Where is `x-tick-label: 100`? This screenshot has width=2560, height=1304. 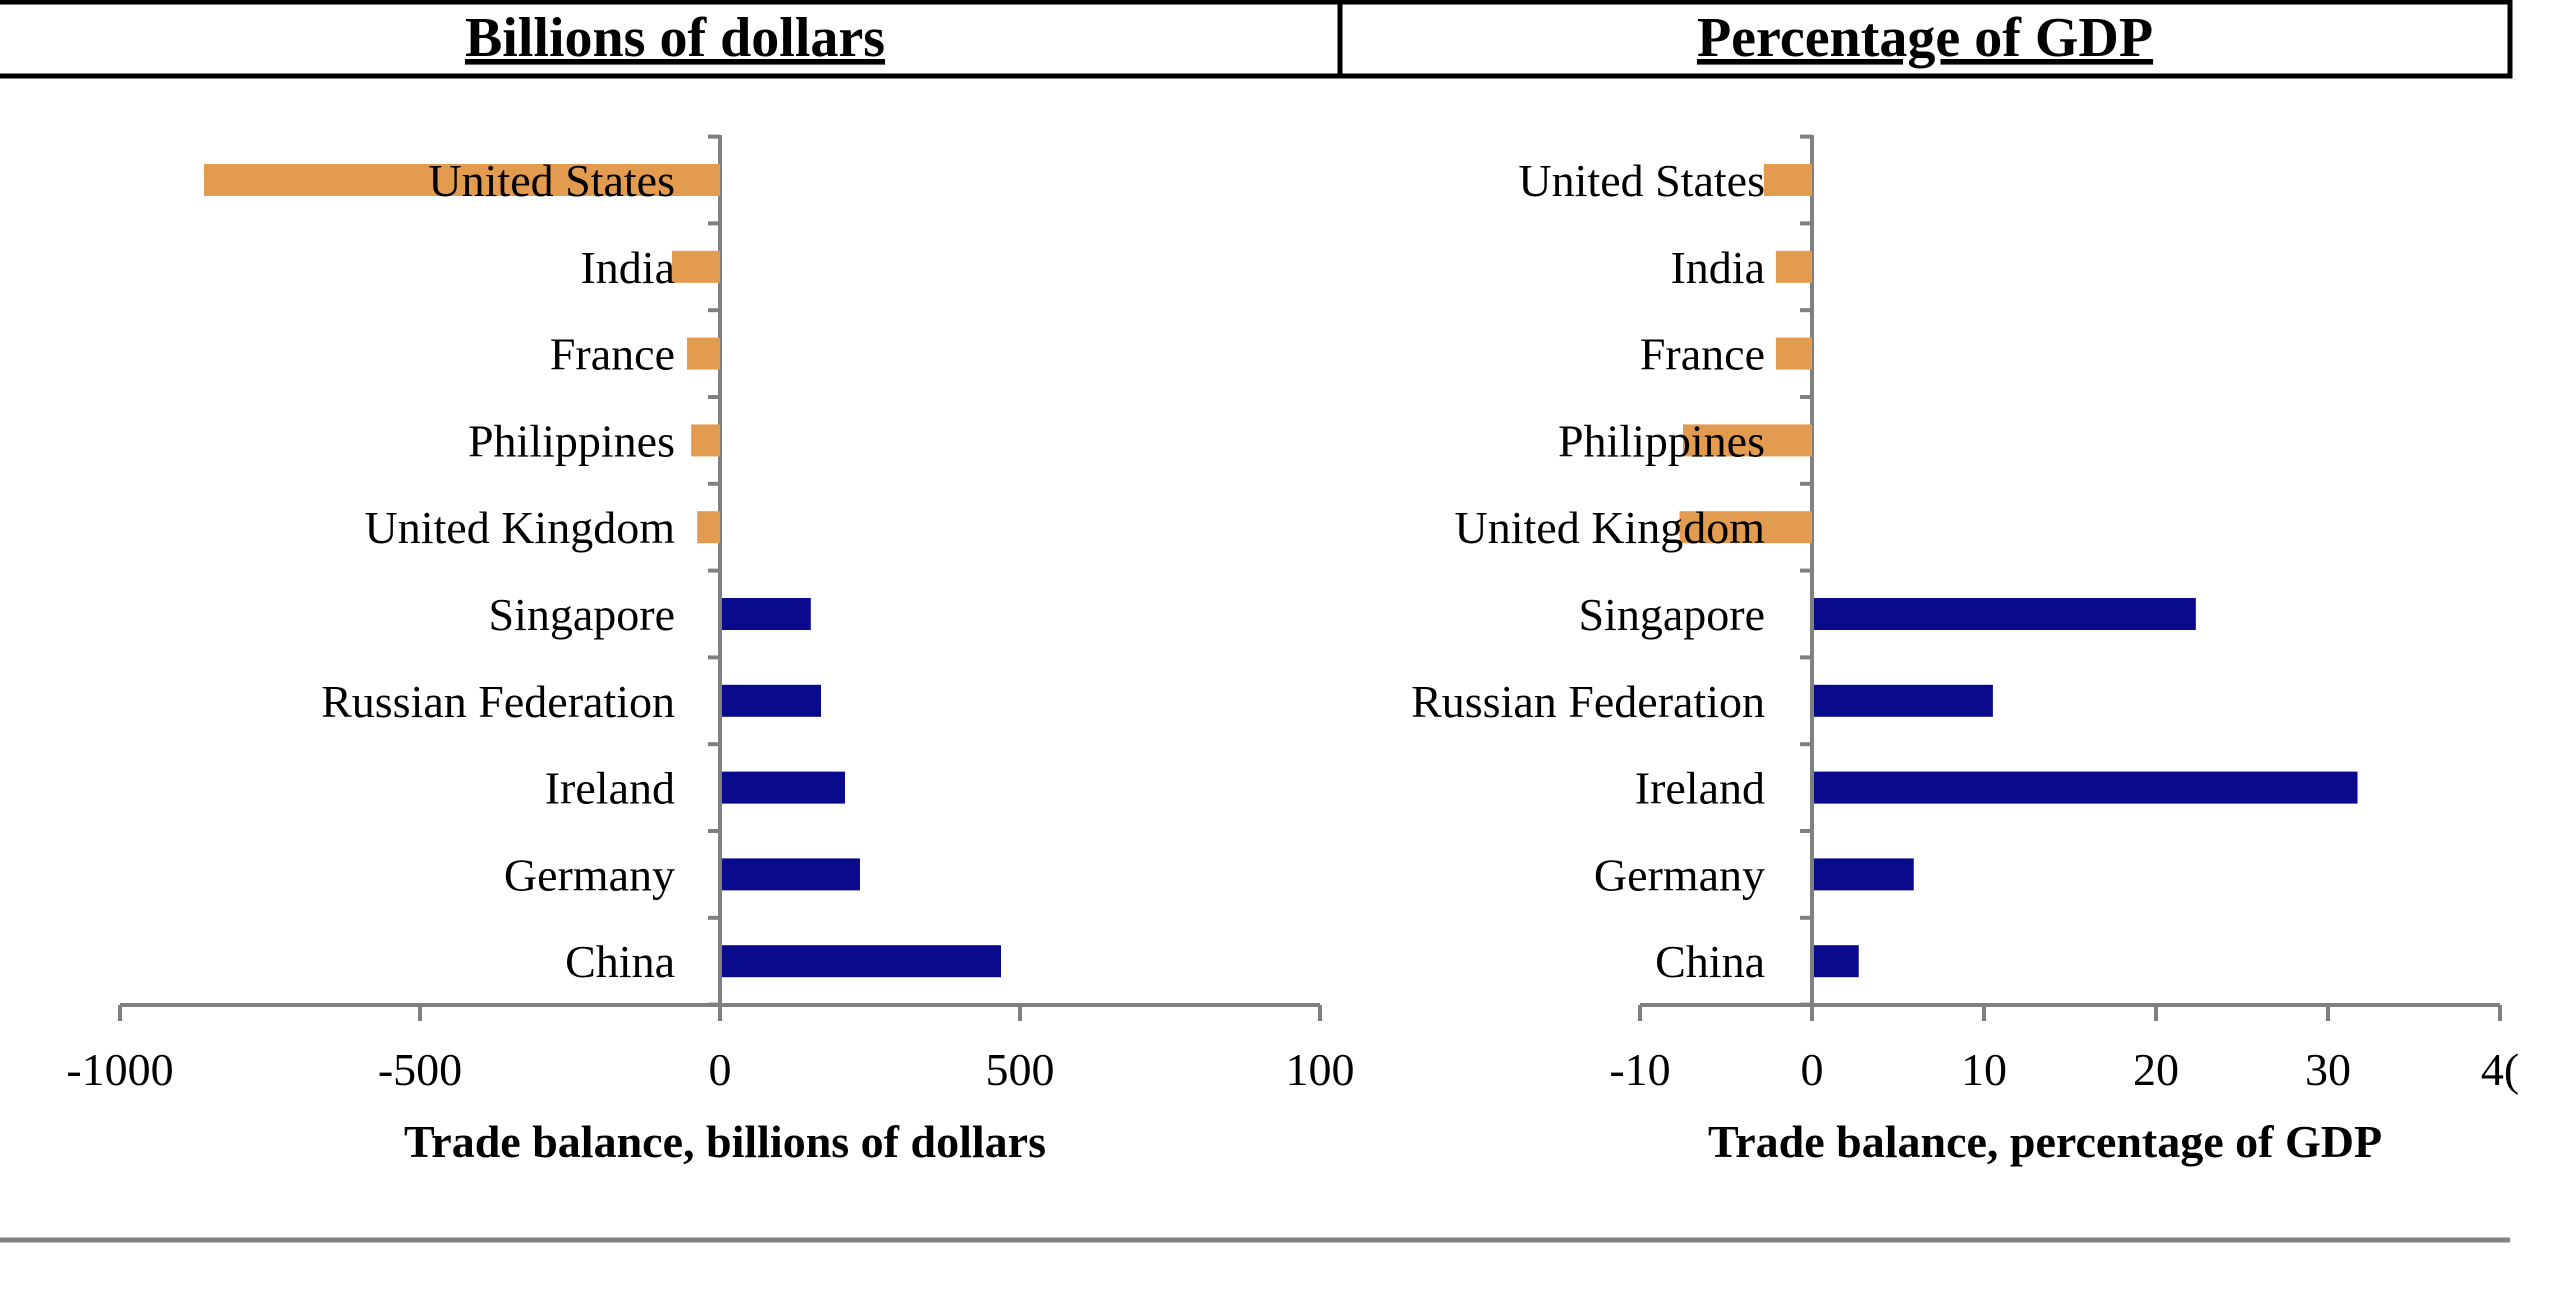
x-tick-label: 100 is located at coordinates (1320, 1069).